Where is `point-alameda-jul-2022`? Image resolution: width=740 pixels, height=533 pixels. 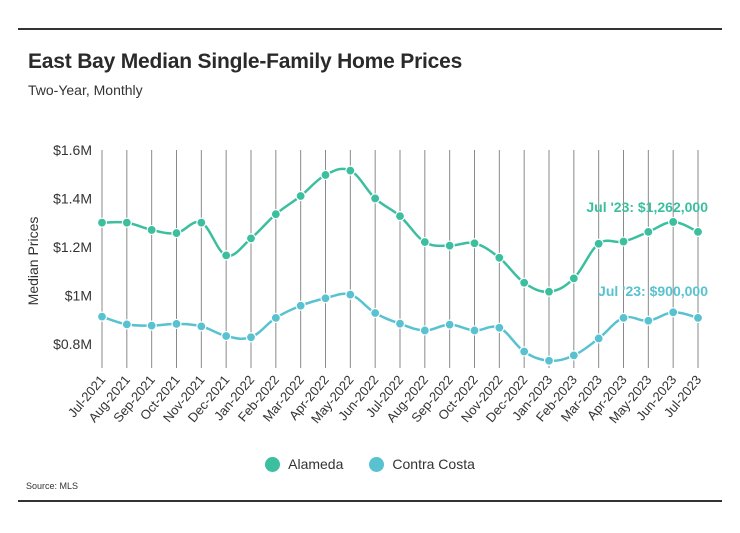 point-alameda-jul-2022 is located at coordinates (400, 216).